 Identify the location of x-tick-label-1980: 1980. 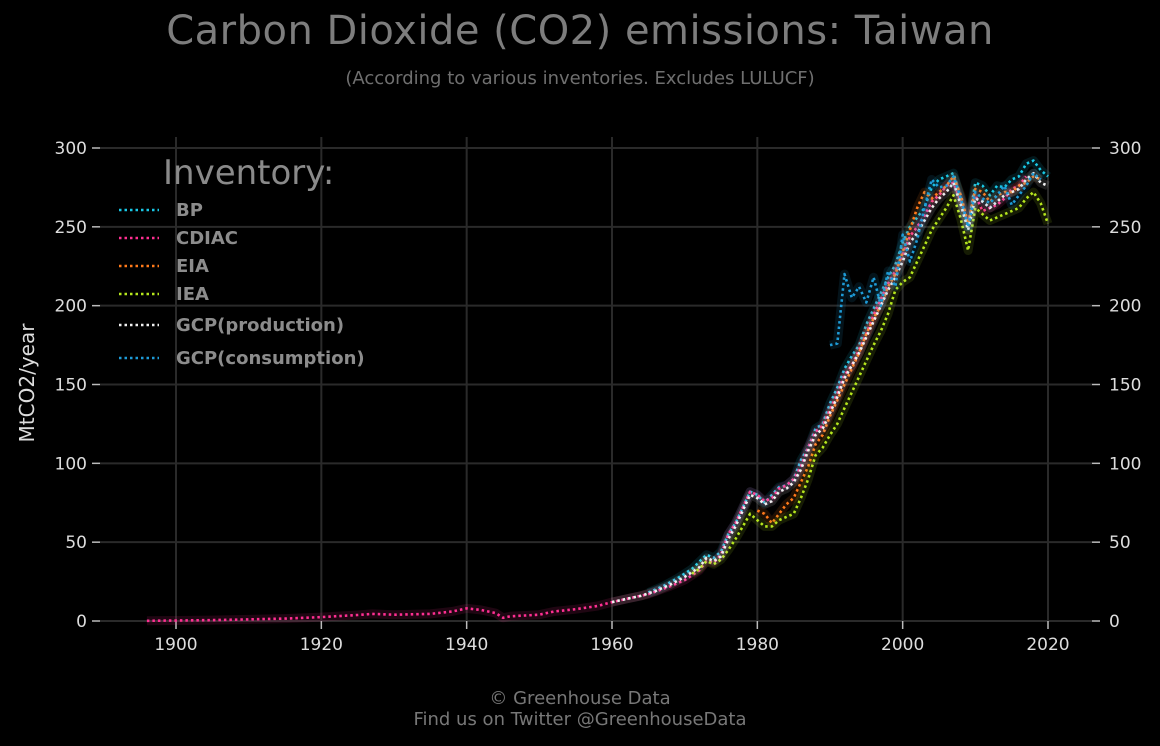
(757, 645).